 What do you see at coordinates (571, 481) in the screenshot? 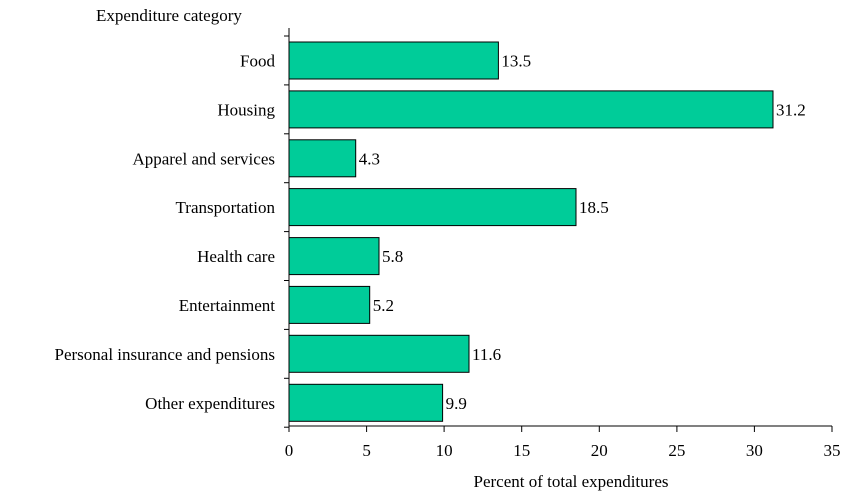
I see `x-axis-title: Percent of total expenditures` at bounding box center [571, 481].